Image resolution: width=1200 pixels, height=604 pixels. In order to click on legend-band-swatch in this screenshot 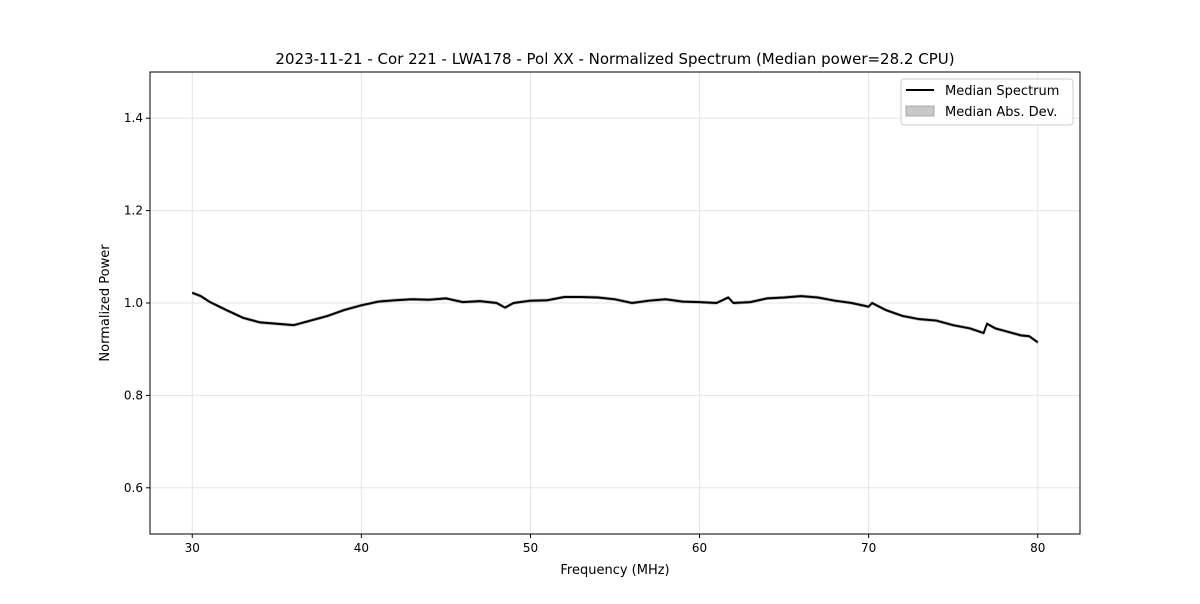, I will do `click(920, 111)`.